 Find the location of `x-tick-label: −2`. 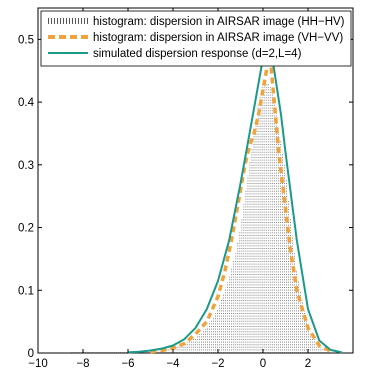

x-tick-label: −2 is located at coordinates (217, 364).